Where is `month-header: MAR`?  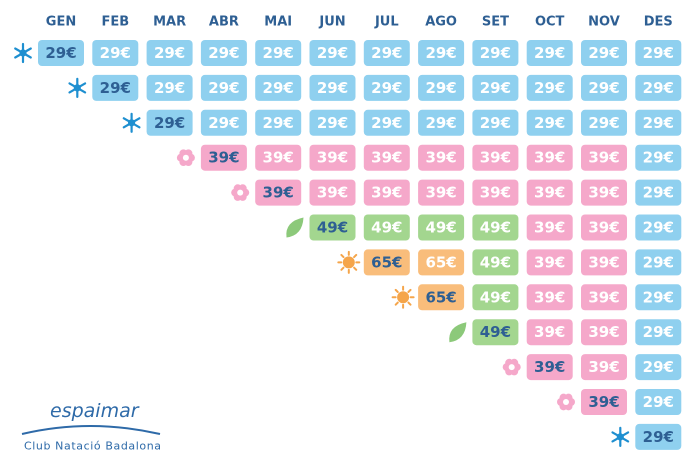 month-header: MAR is located at coordinates (169, 22).